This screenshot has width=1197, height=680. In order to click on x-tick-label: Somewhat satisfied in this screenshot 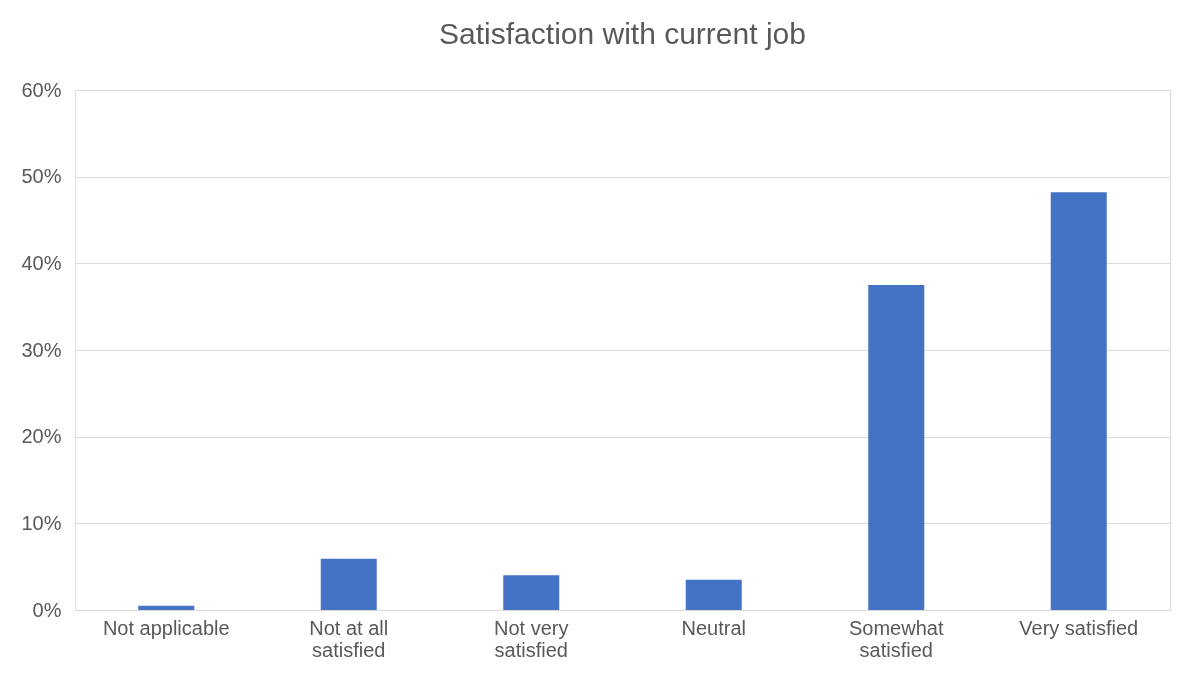, I will do `click(896, 638)`.